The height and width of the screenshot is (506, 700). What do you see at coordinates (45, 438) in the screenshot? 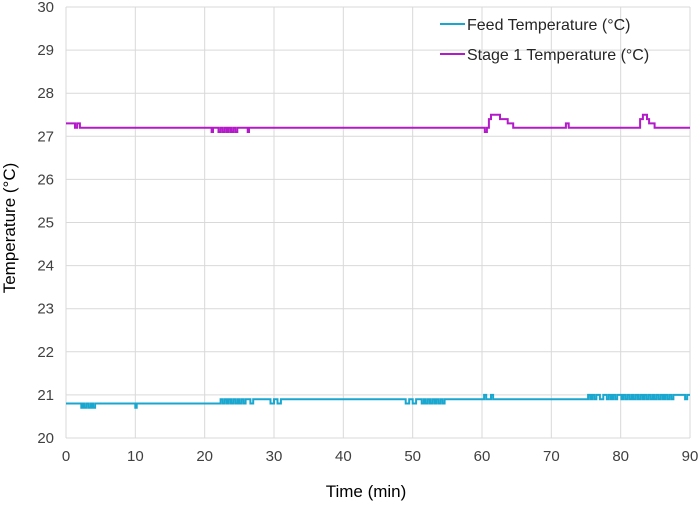
I see `y-tick-label: 20` at bounding box center [45, 438].